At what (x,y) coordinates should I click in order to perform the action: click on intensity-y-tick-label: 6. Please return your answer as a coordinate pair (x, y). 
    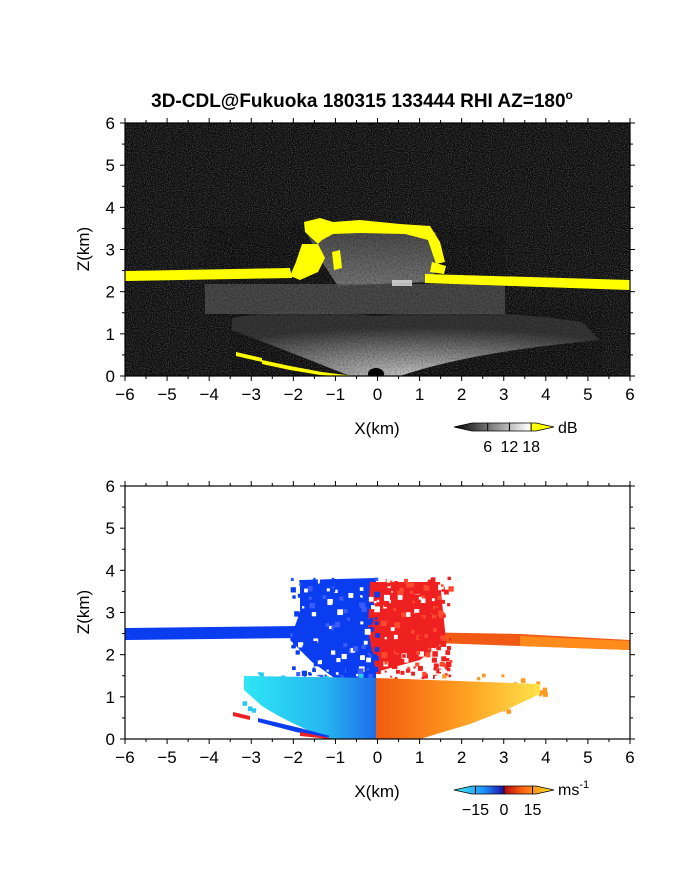
    Looking at the image, I should click on (110, 123).